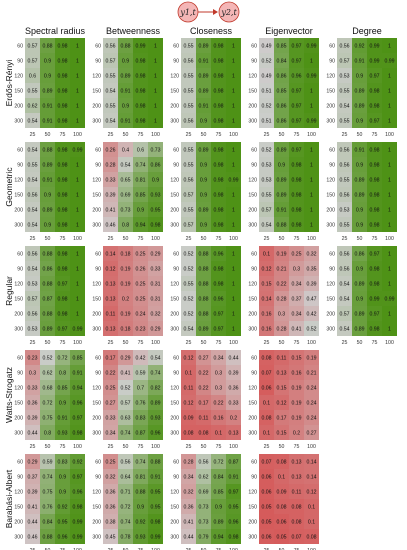 Image resolution: width=407 pixels, height=550 pixels. I want to click on cell-value-label: 0.32, so click(311, 254).